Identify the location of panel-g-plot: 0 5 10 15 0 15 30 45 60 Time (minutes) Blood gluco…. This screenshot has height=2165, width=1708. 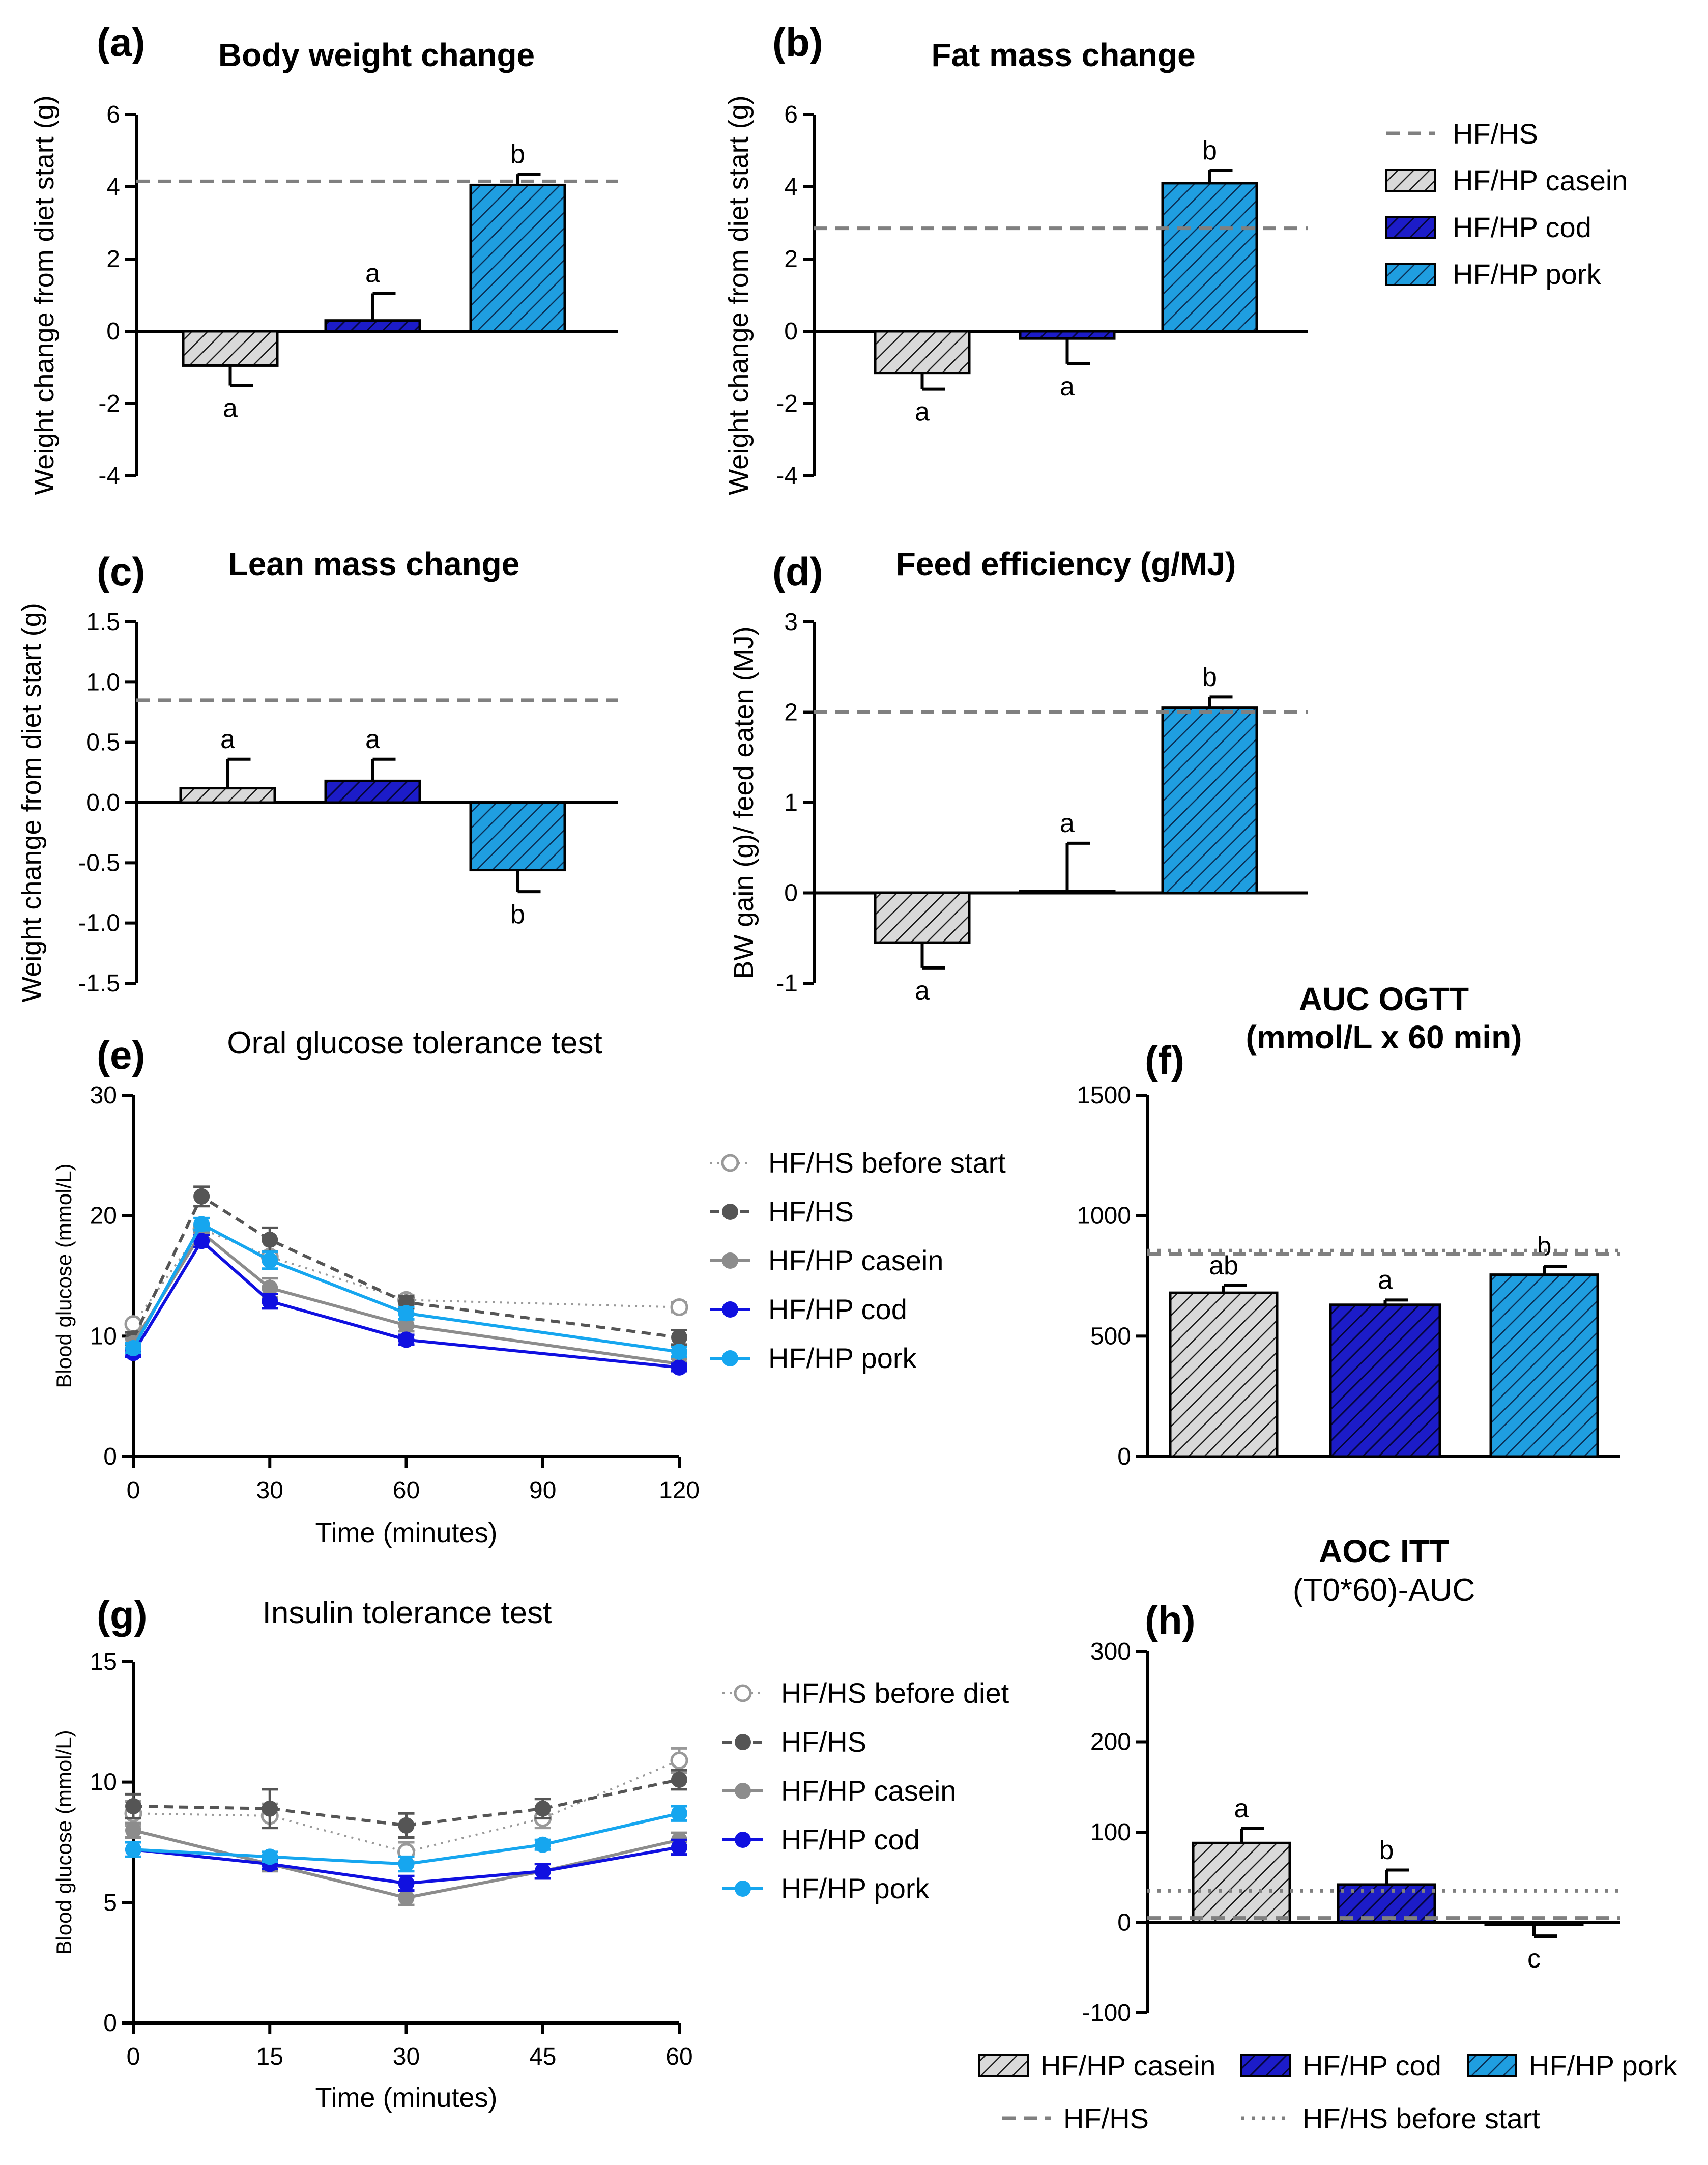
(372, 1880).